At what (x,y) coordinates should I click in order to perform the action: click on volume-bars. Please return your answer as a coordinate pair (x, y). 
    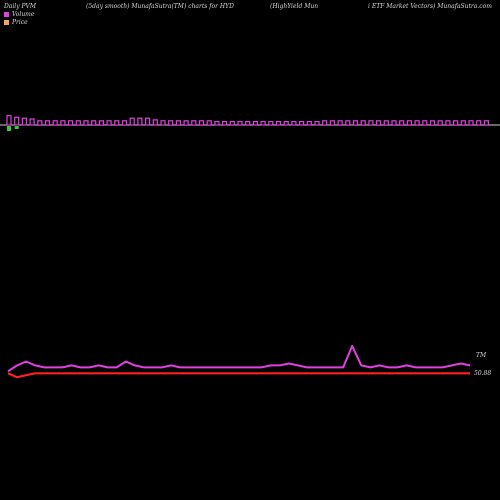
    Looking at the image, I should click on (247, 123).